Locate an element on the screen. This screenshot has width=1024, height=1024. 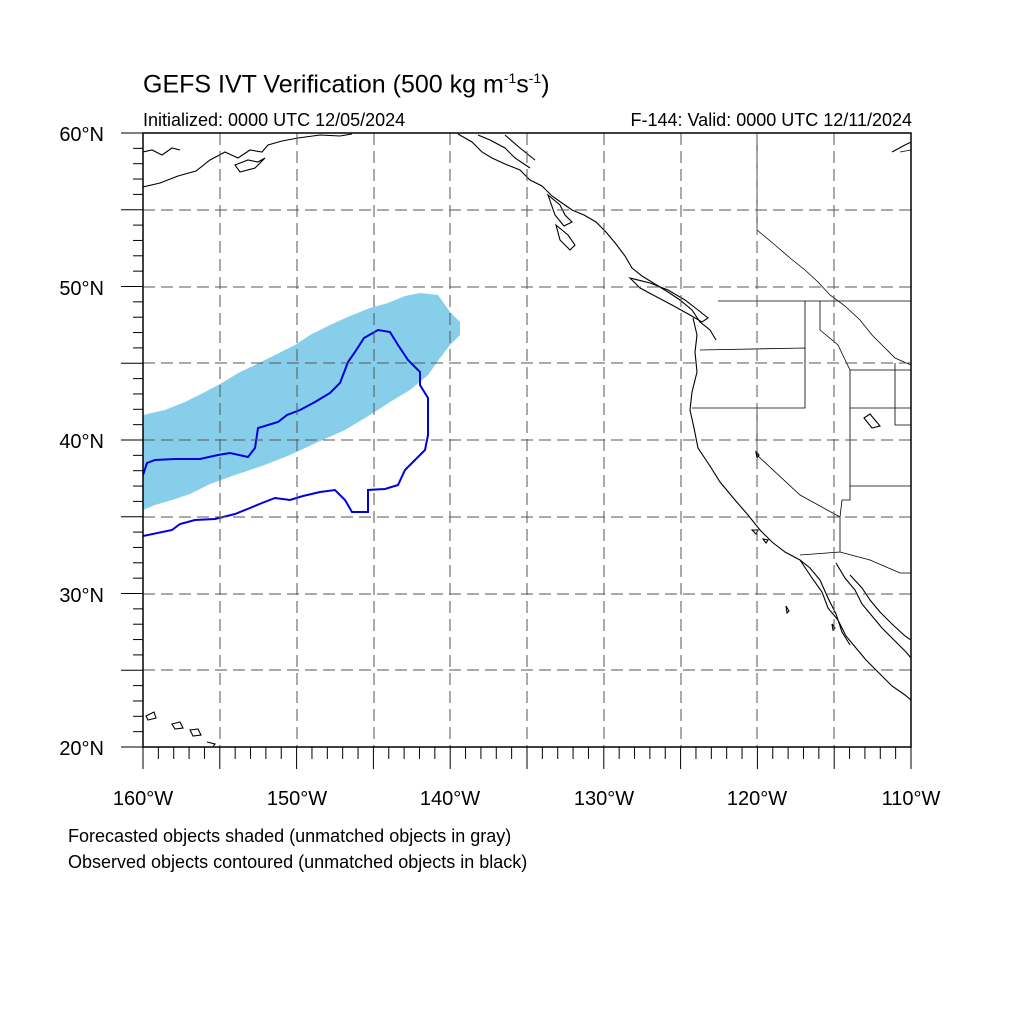
political-boundaries is located at coordinates (801, 353).